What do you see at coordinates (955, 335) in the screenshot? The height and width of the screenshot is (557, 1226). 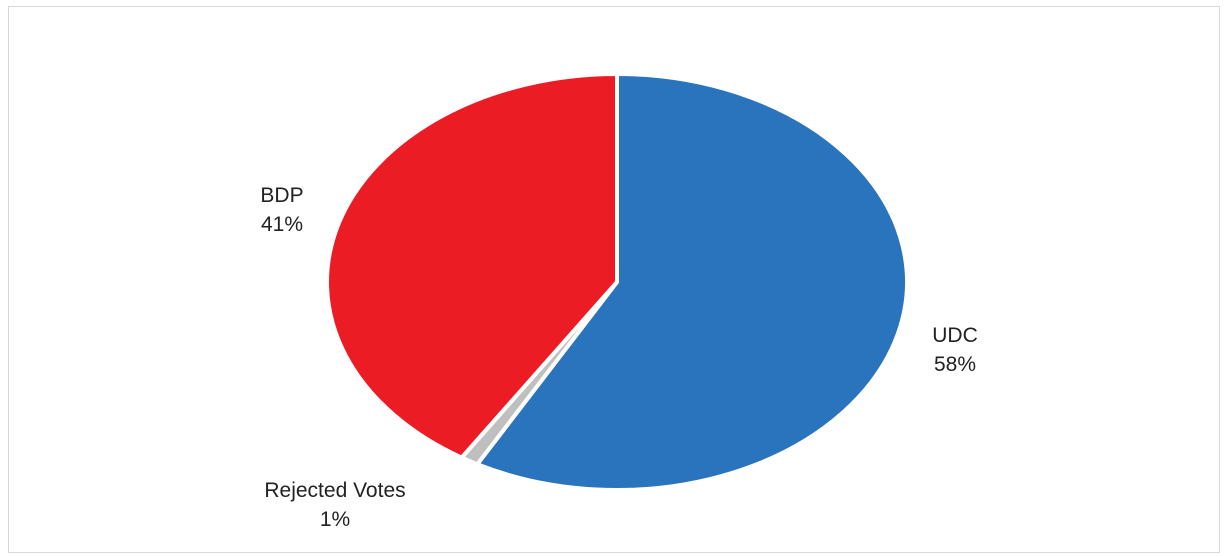 I see `data-label-udc-name: UDC` at bounding box center [955, 335].